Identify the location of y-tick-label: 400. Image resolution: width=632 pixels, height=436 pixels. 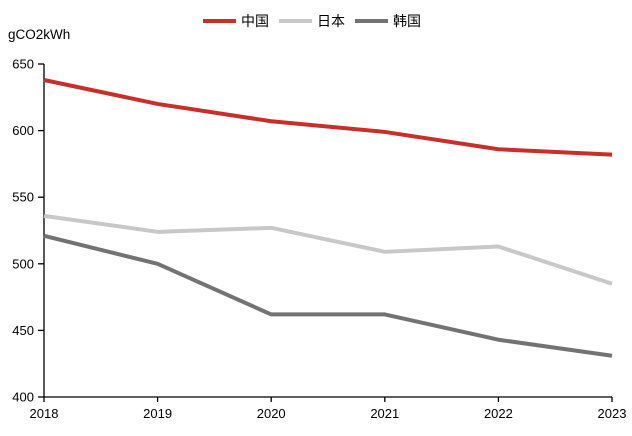
(23, 397).